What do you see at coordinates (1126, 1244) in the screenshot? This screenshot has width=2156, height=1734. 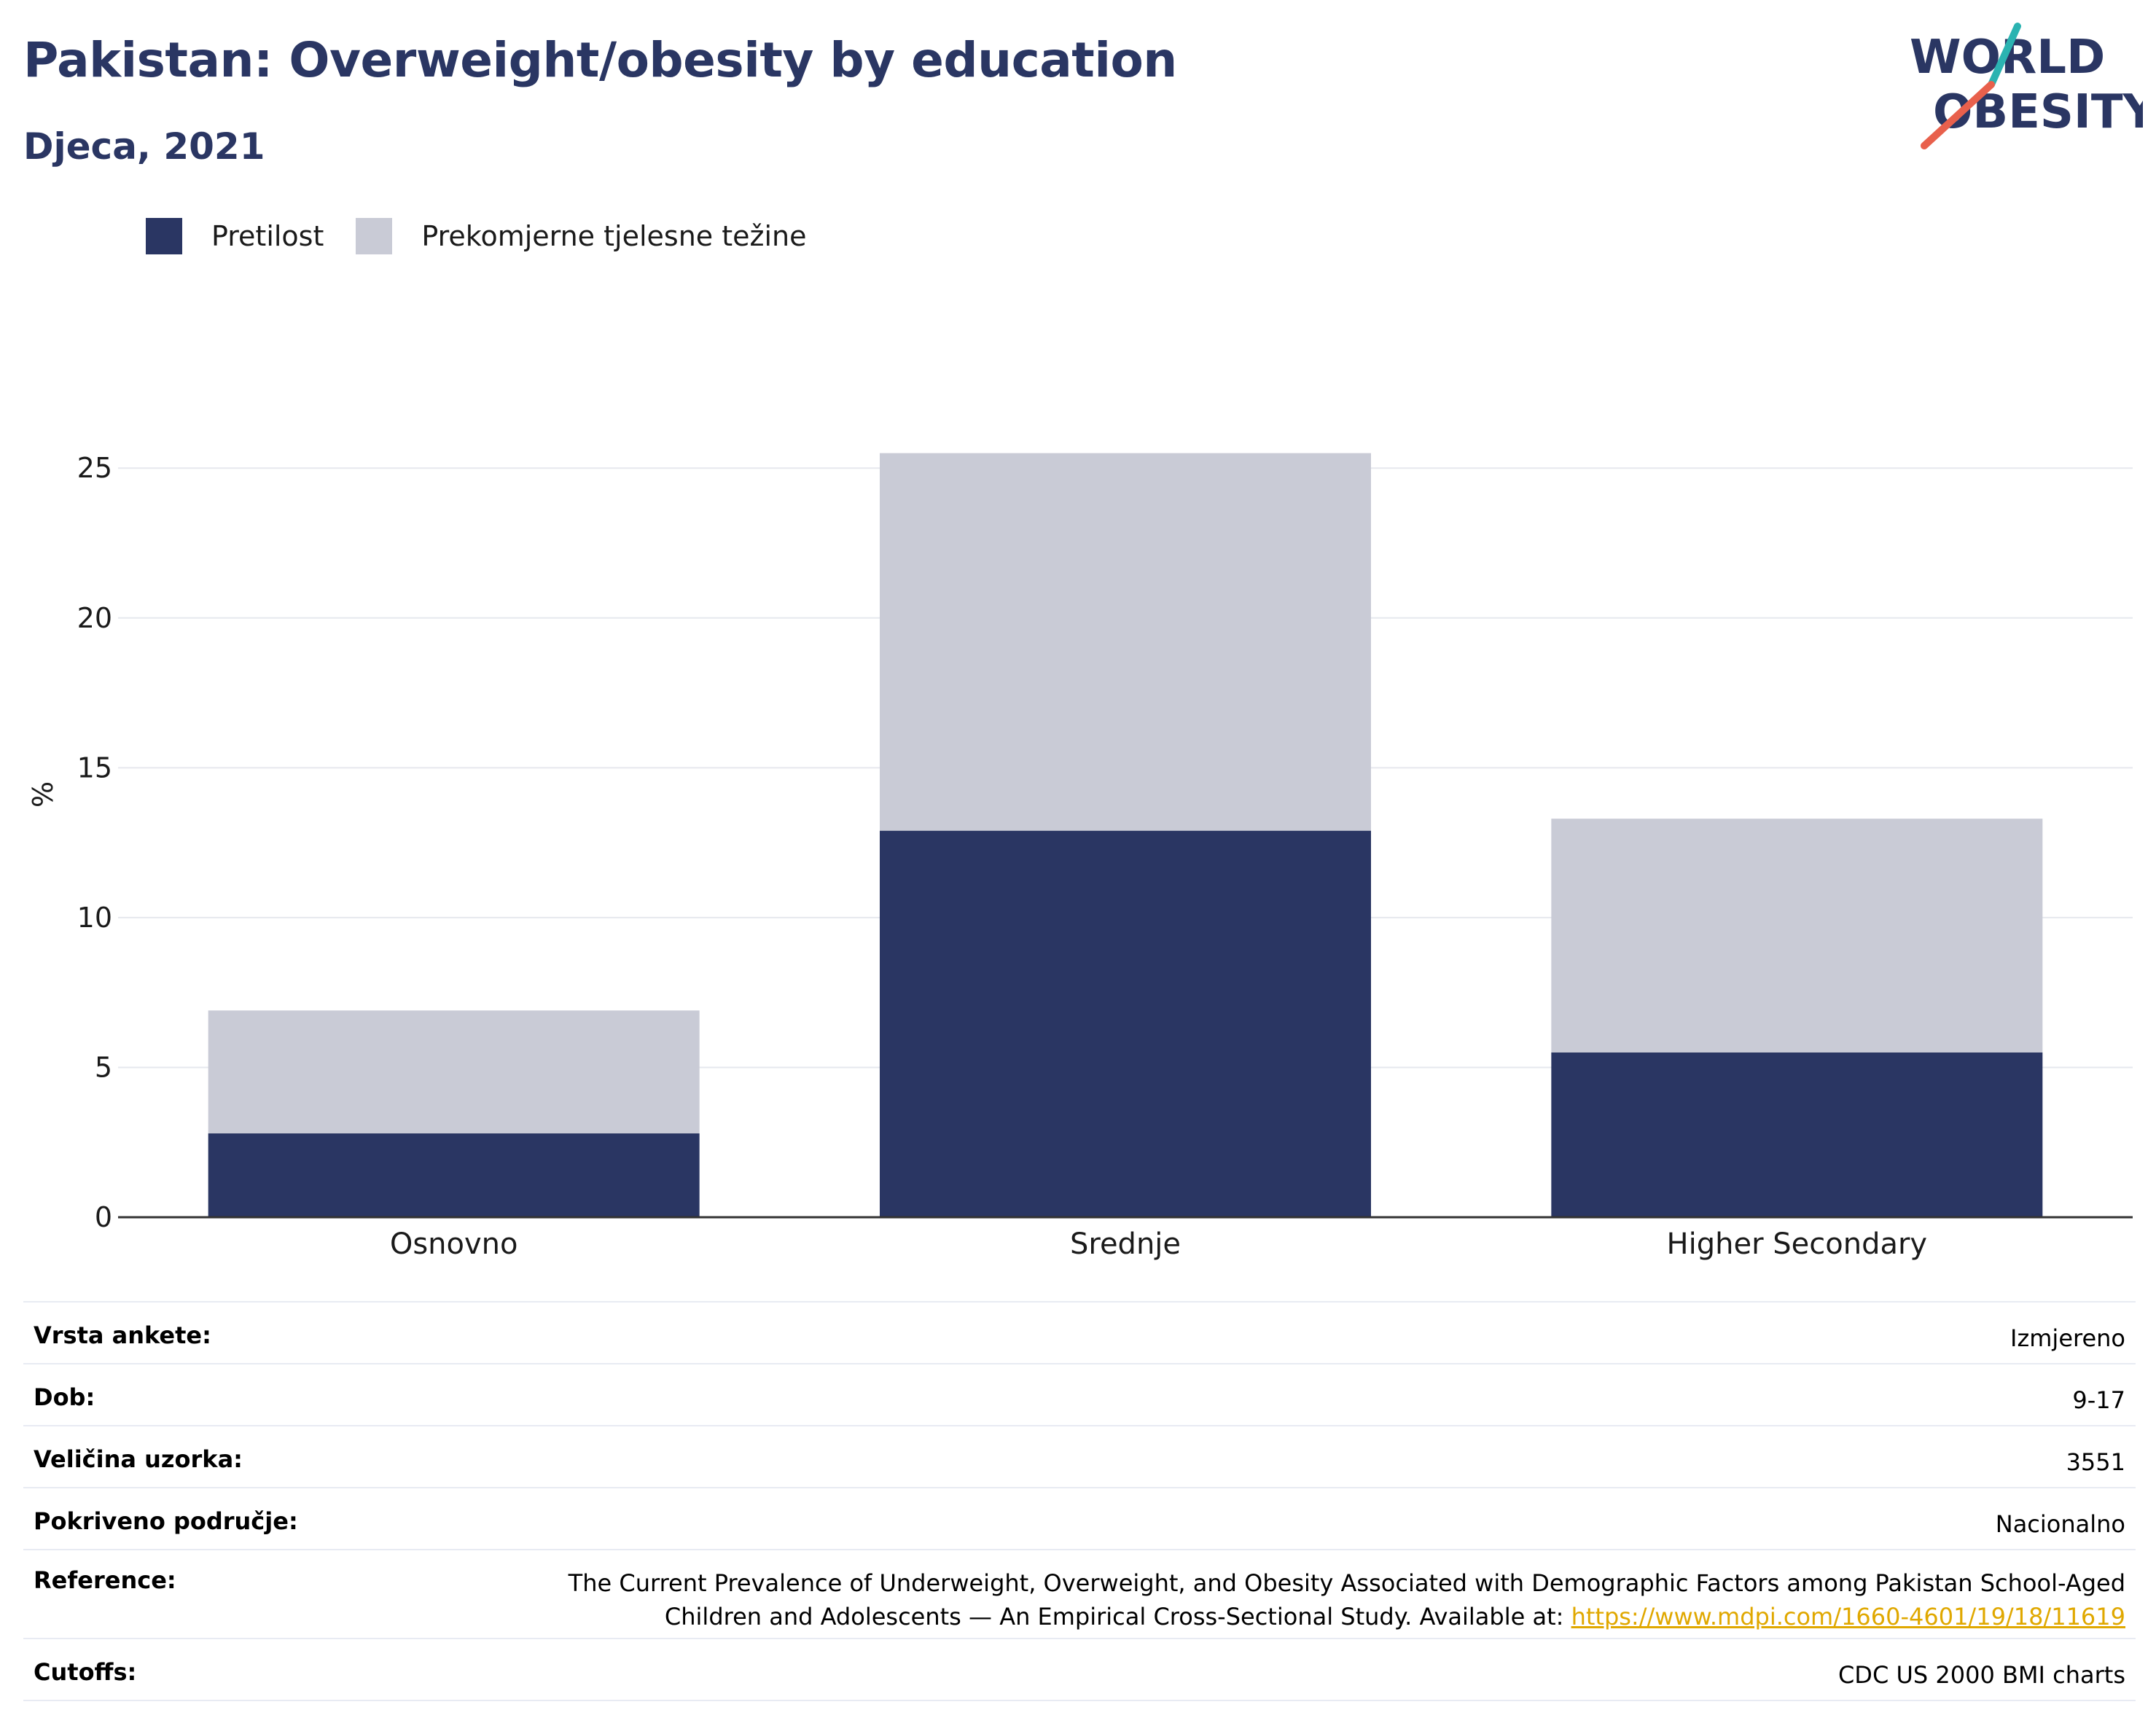 I see `x-tick-label: Srednje` at bounding box center [1126, 1244].